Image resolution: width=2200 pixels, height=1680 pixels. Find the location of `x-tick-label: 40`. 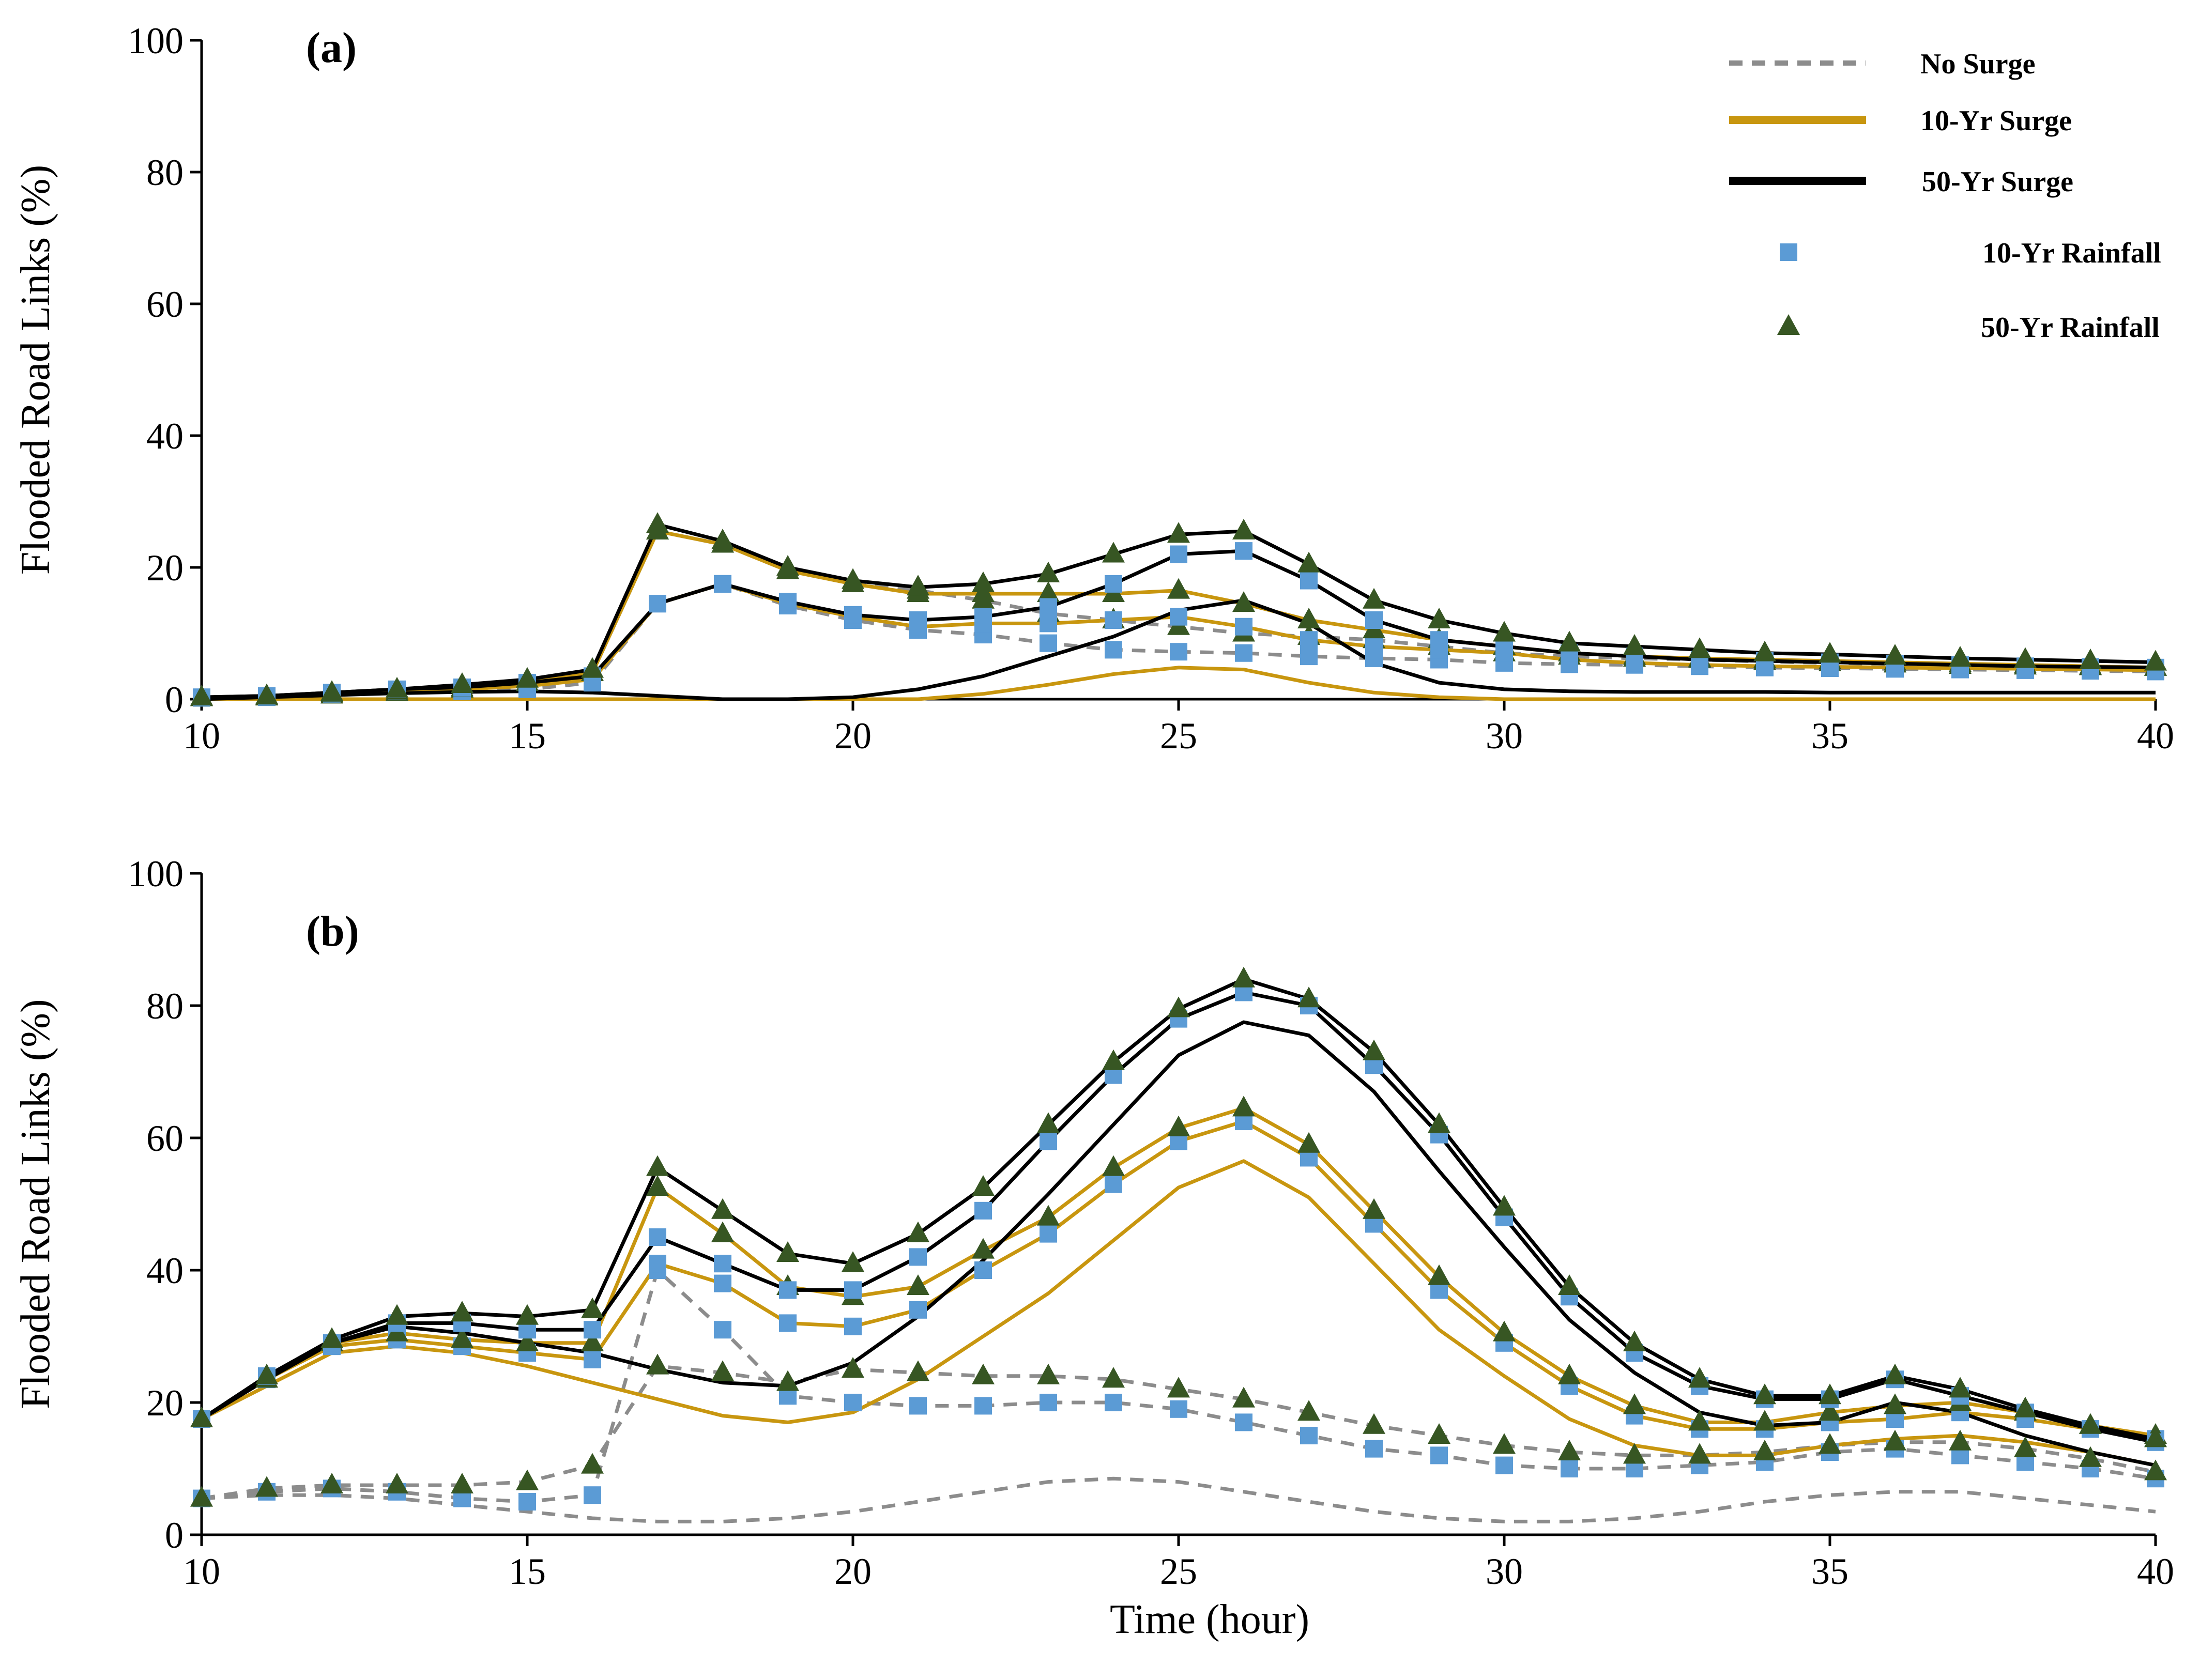

x-tick-label: 40 is located at coordinates (2155, 736).